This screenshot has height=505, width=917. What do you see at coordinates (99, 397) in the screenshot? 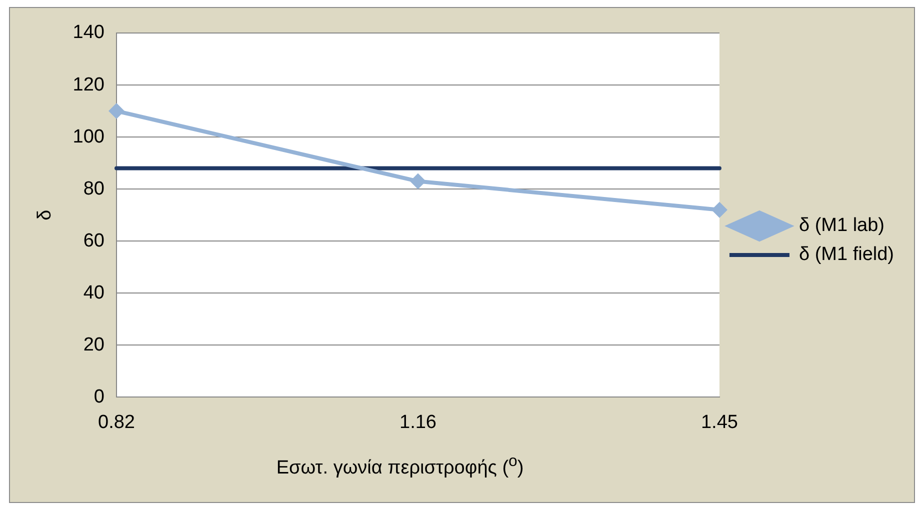
I see `y-tick-label: 0` at bounding box center [99, 397].